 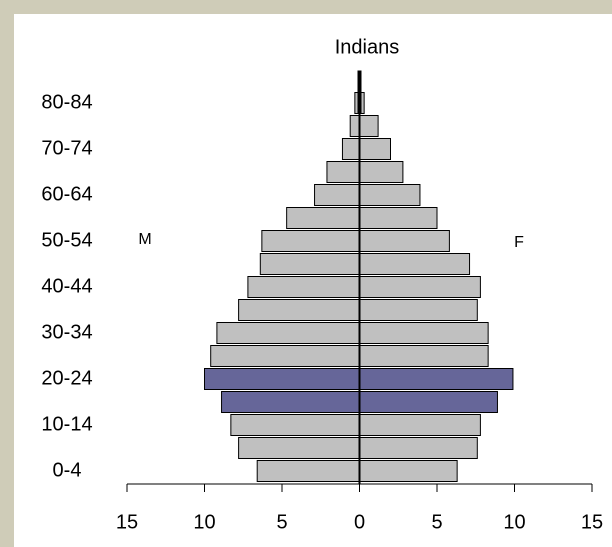 What do you see at coordinates (66, 378) in the screenshot?
I see `y-tick-label: 20-24` at bounding box center [66, 378].